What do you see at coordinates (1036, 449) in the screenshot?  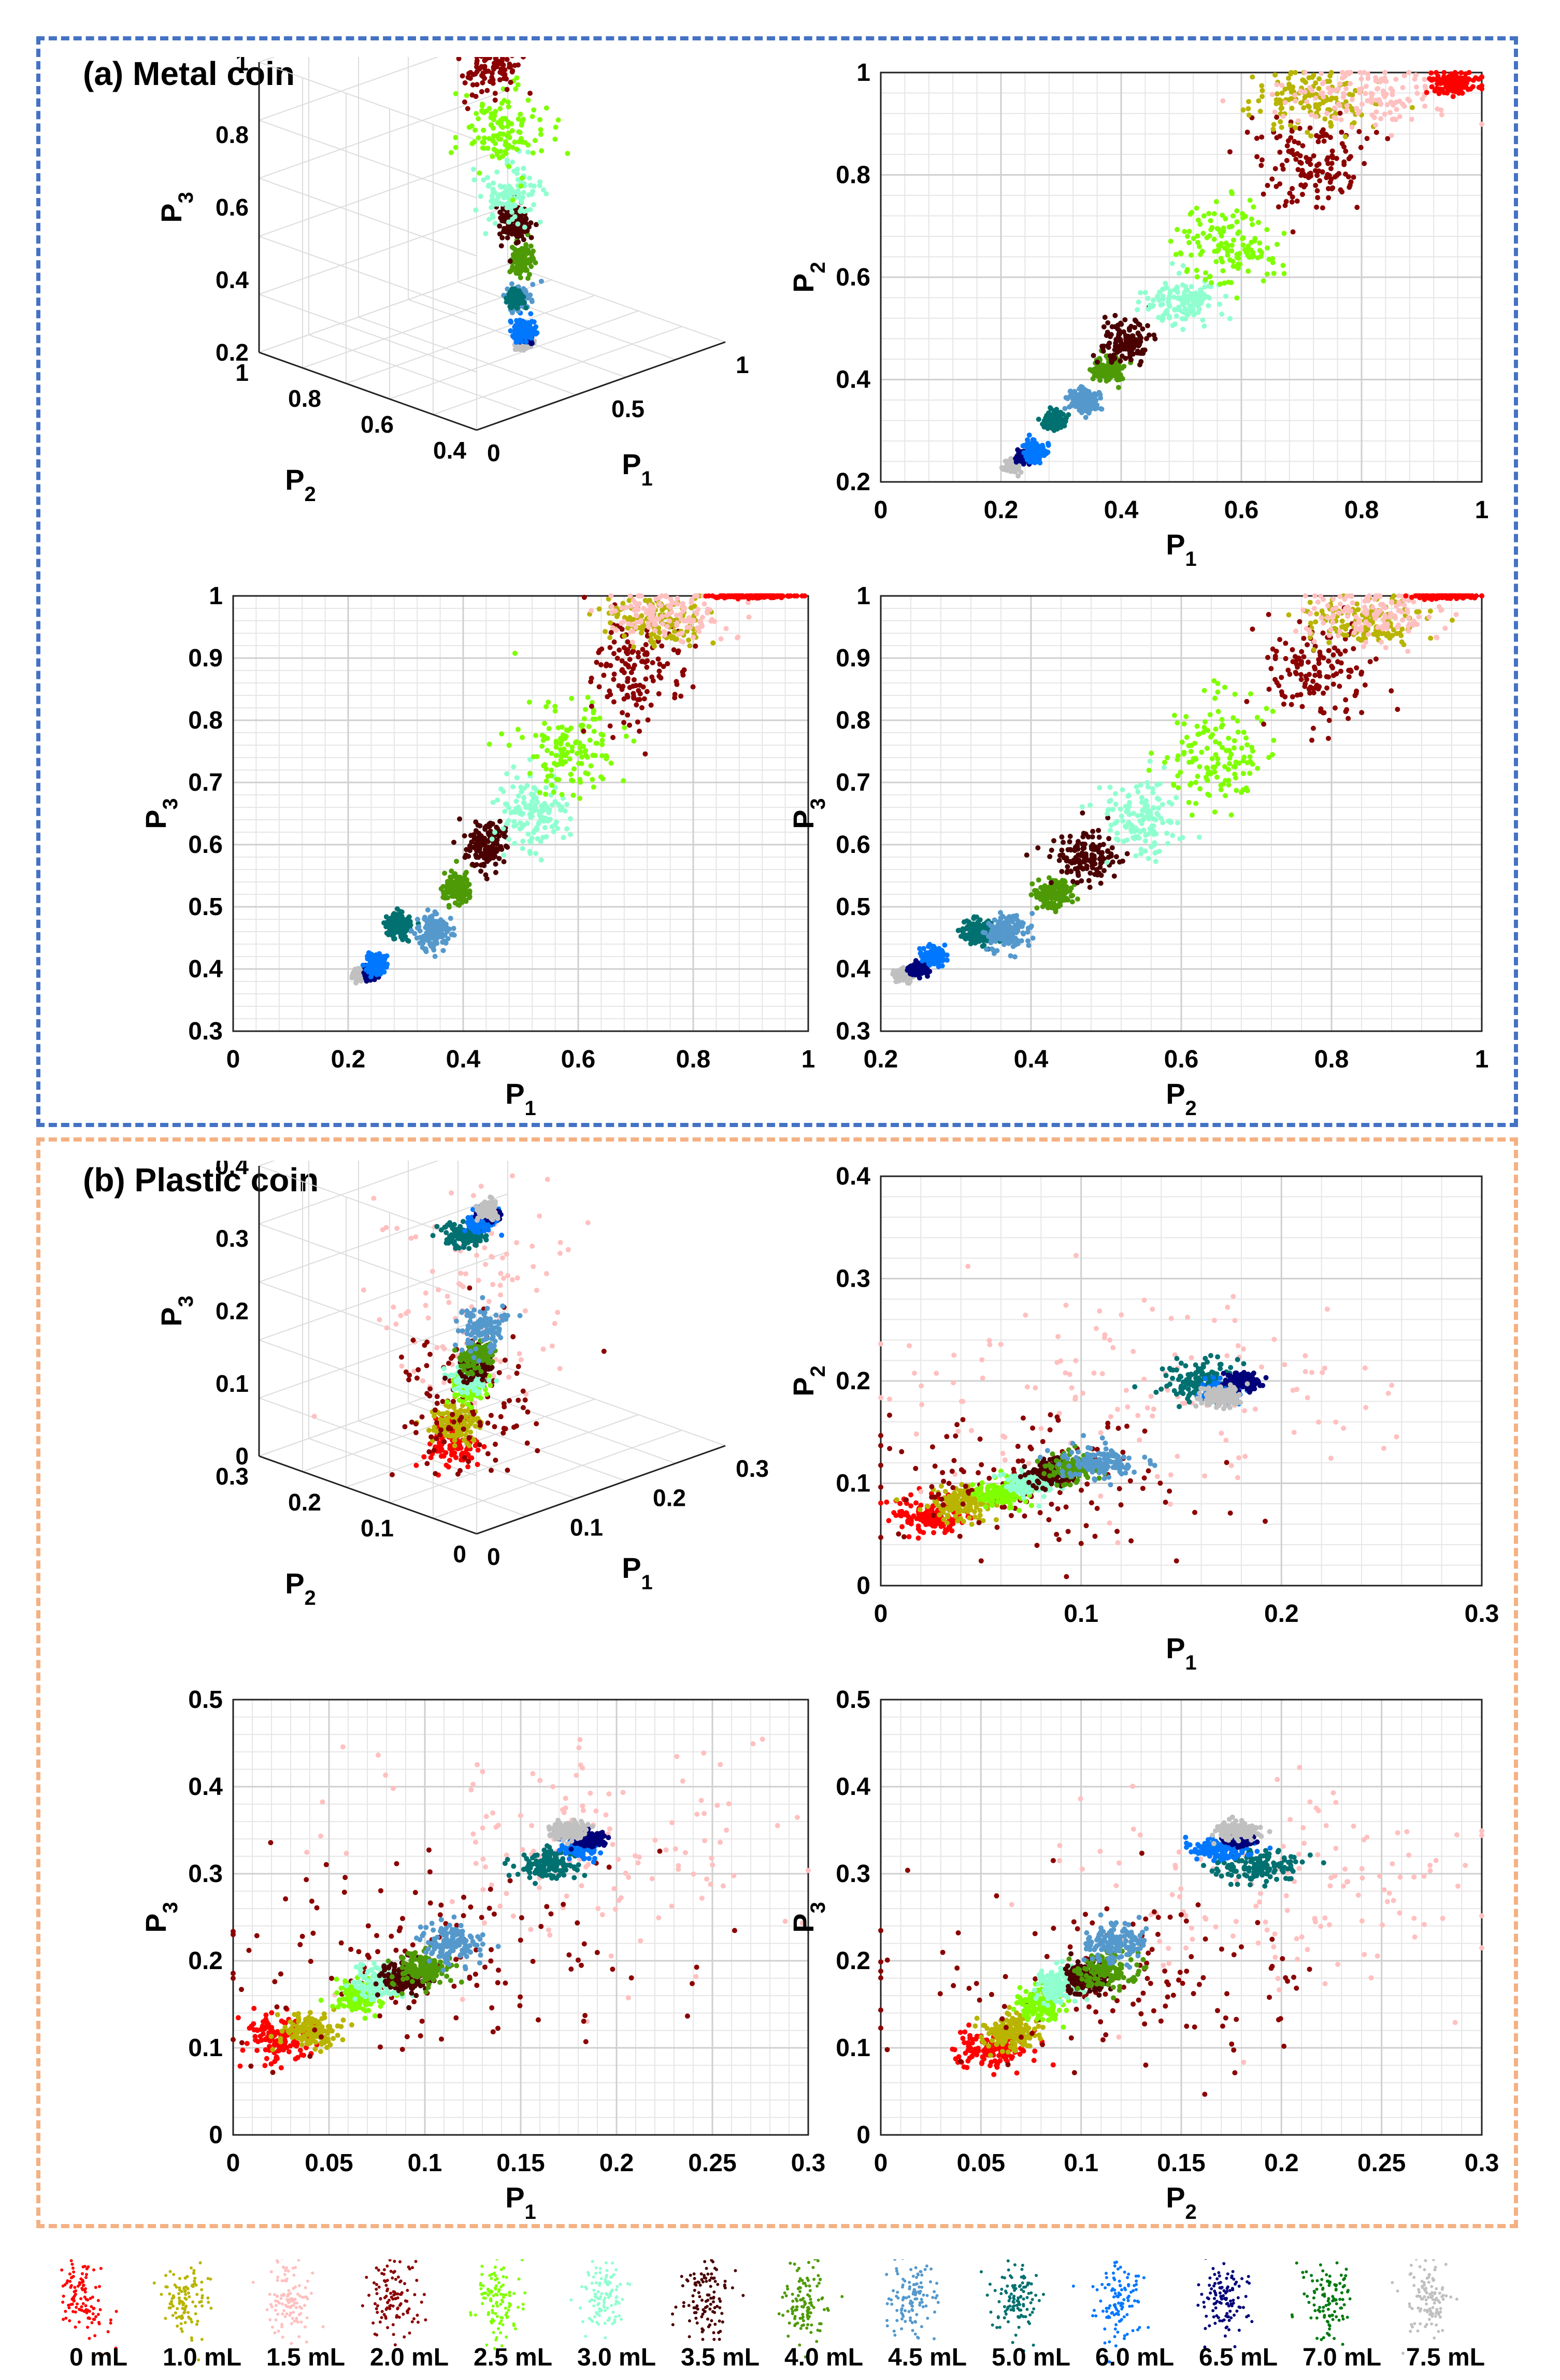 I see `cluster-6-0-mL` at bounding box center [1036, 449].